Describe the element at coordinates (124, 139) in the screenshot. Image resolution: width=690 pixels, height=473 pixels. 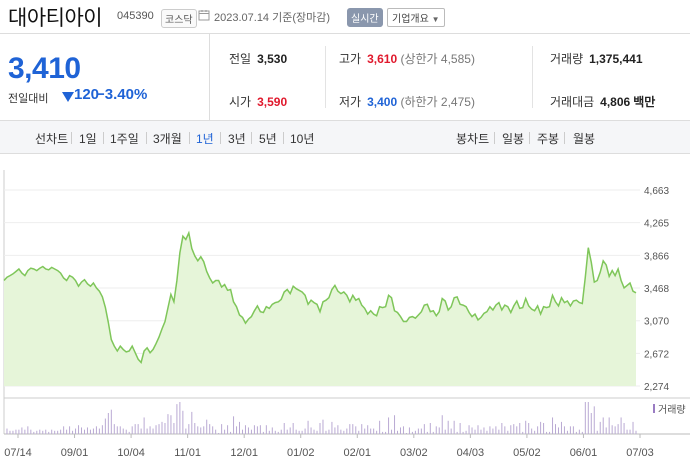
I see `tab-1w: 1주일` at that location.